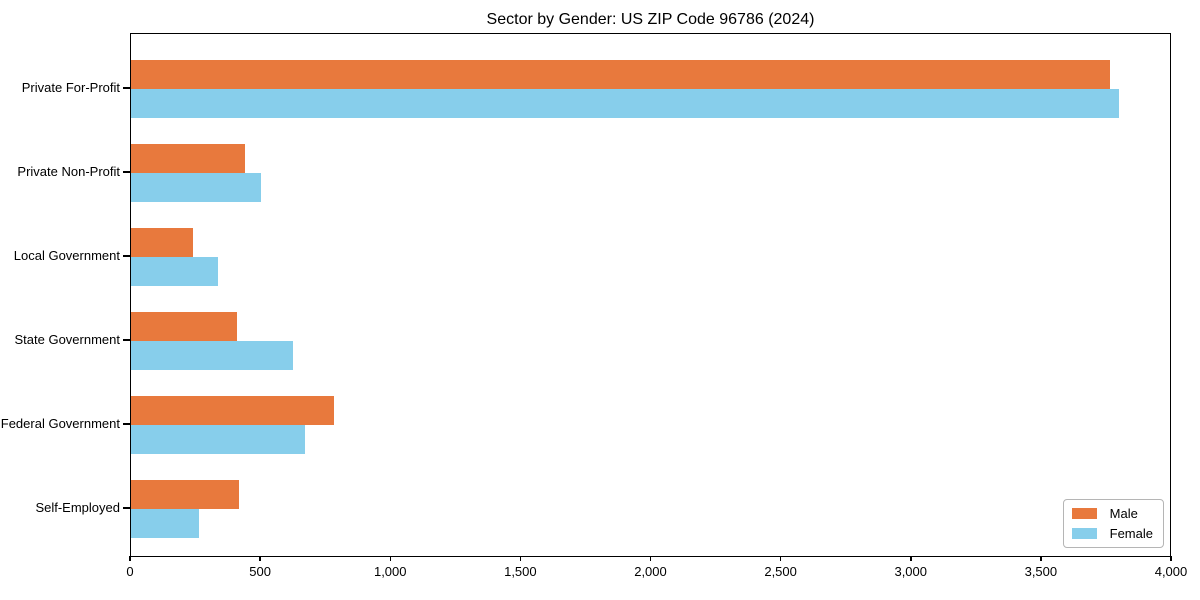 Image resolution: width=1200 pixels, height=600 pixels. What do you see at coordinates (390, 571) in the screenshot?
I see `x-axis-label-1-000: 1,000` at bounding box center [390, 571].